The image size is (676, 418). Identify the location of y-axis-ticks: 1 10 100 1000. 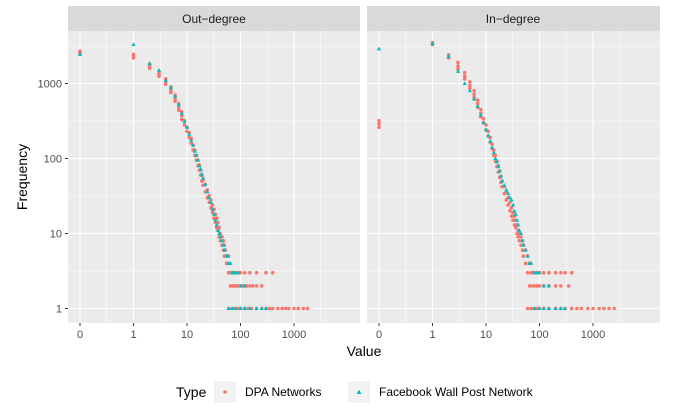
(53, 197).